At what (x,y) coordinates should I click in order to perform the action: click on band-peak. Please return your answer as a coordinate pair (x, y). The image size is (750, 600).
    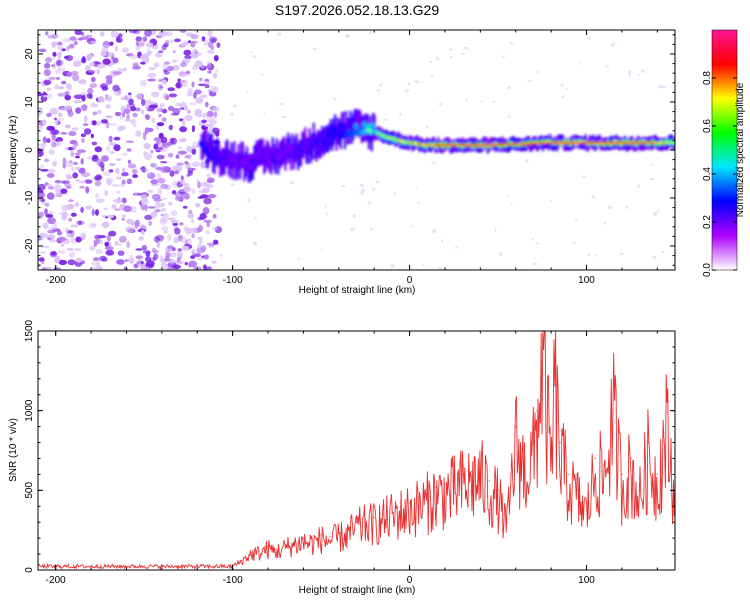
    Looking at the image, I should click on (673, 142).